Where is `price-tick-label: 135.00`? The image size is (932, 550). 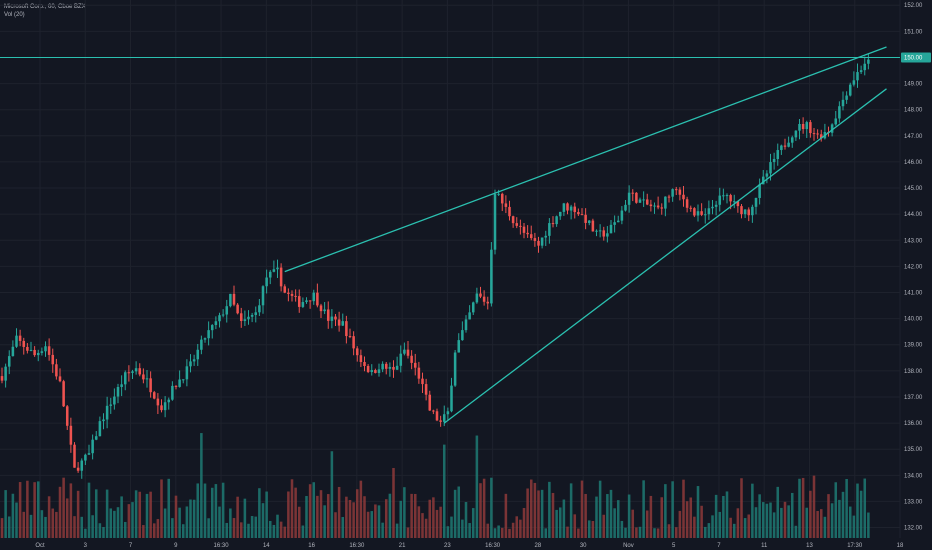
price-tick-label: 135.00 is located at coordinates (913, 450).